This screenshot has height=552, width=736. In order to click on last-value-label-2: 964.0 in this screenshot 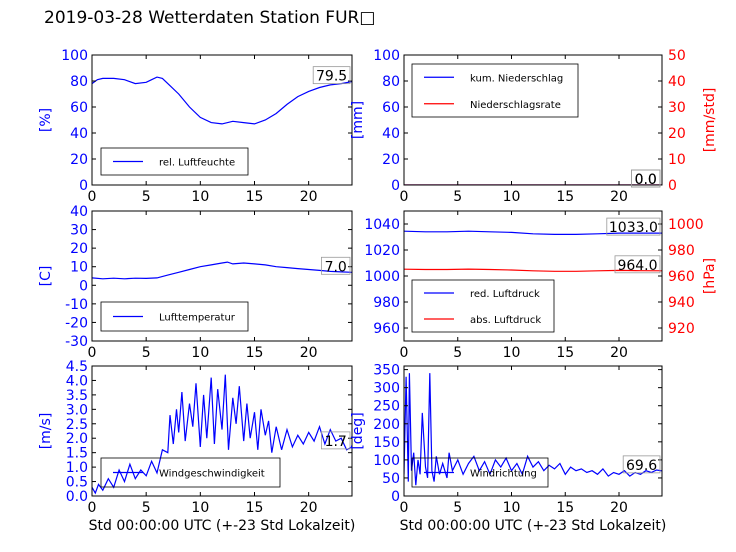, I will do `click(637, 264)`.